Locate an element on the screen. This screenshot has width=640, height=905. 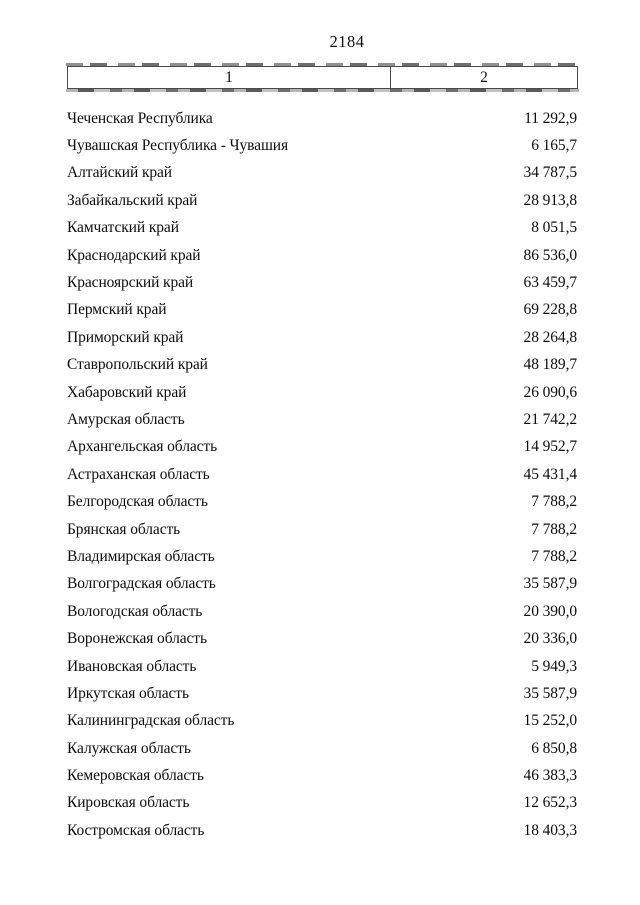
table-row: Забайкальский край 28 913,8 is located at coordinates (322, 200).